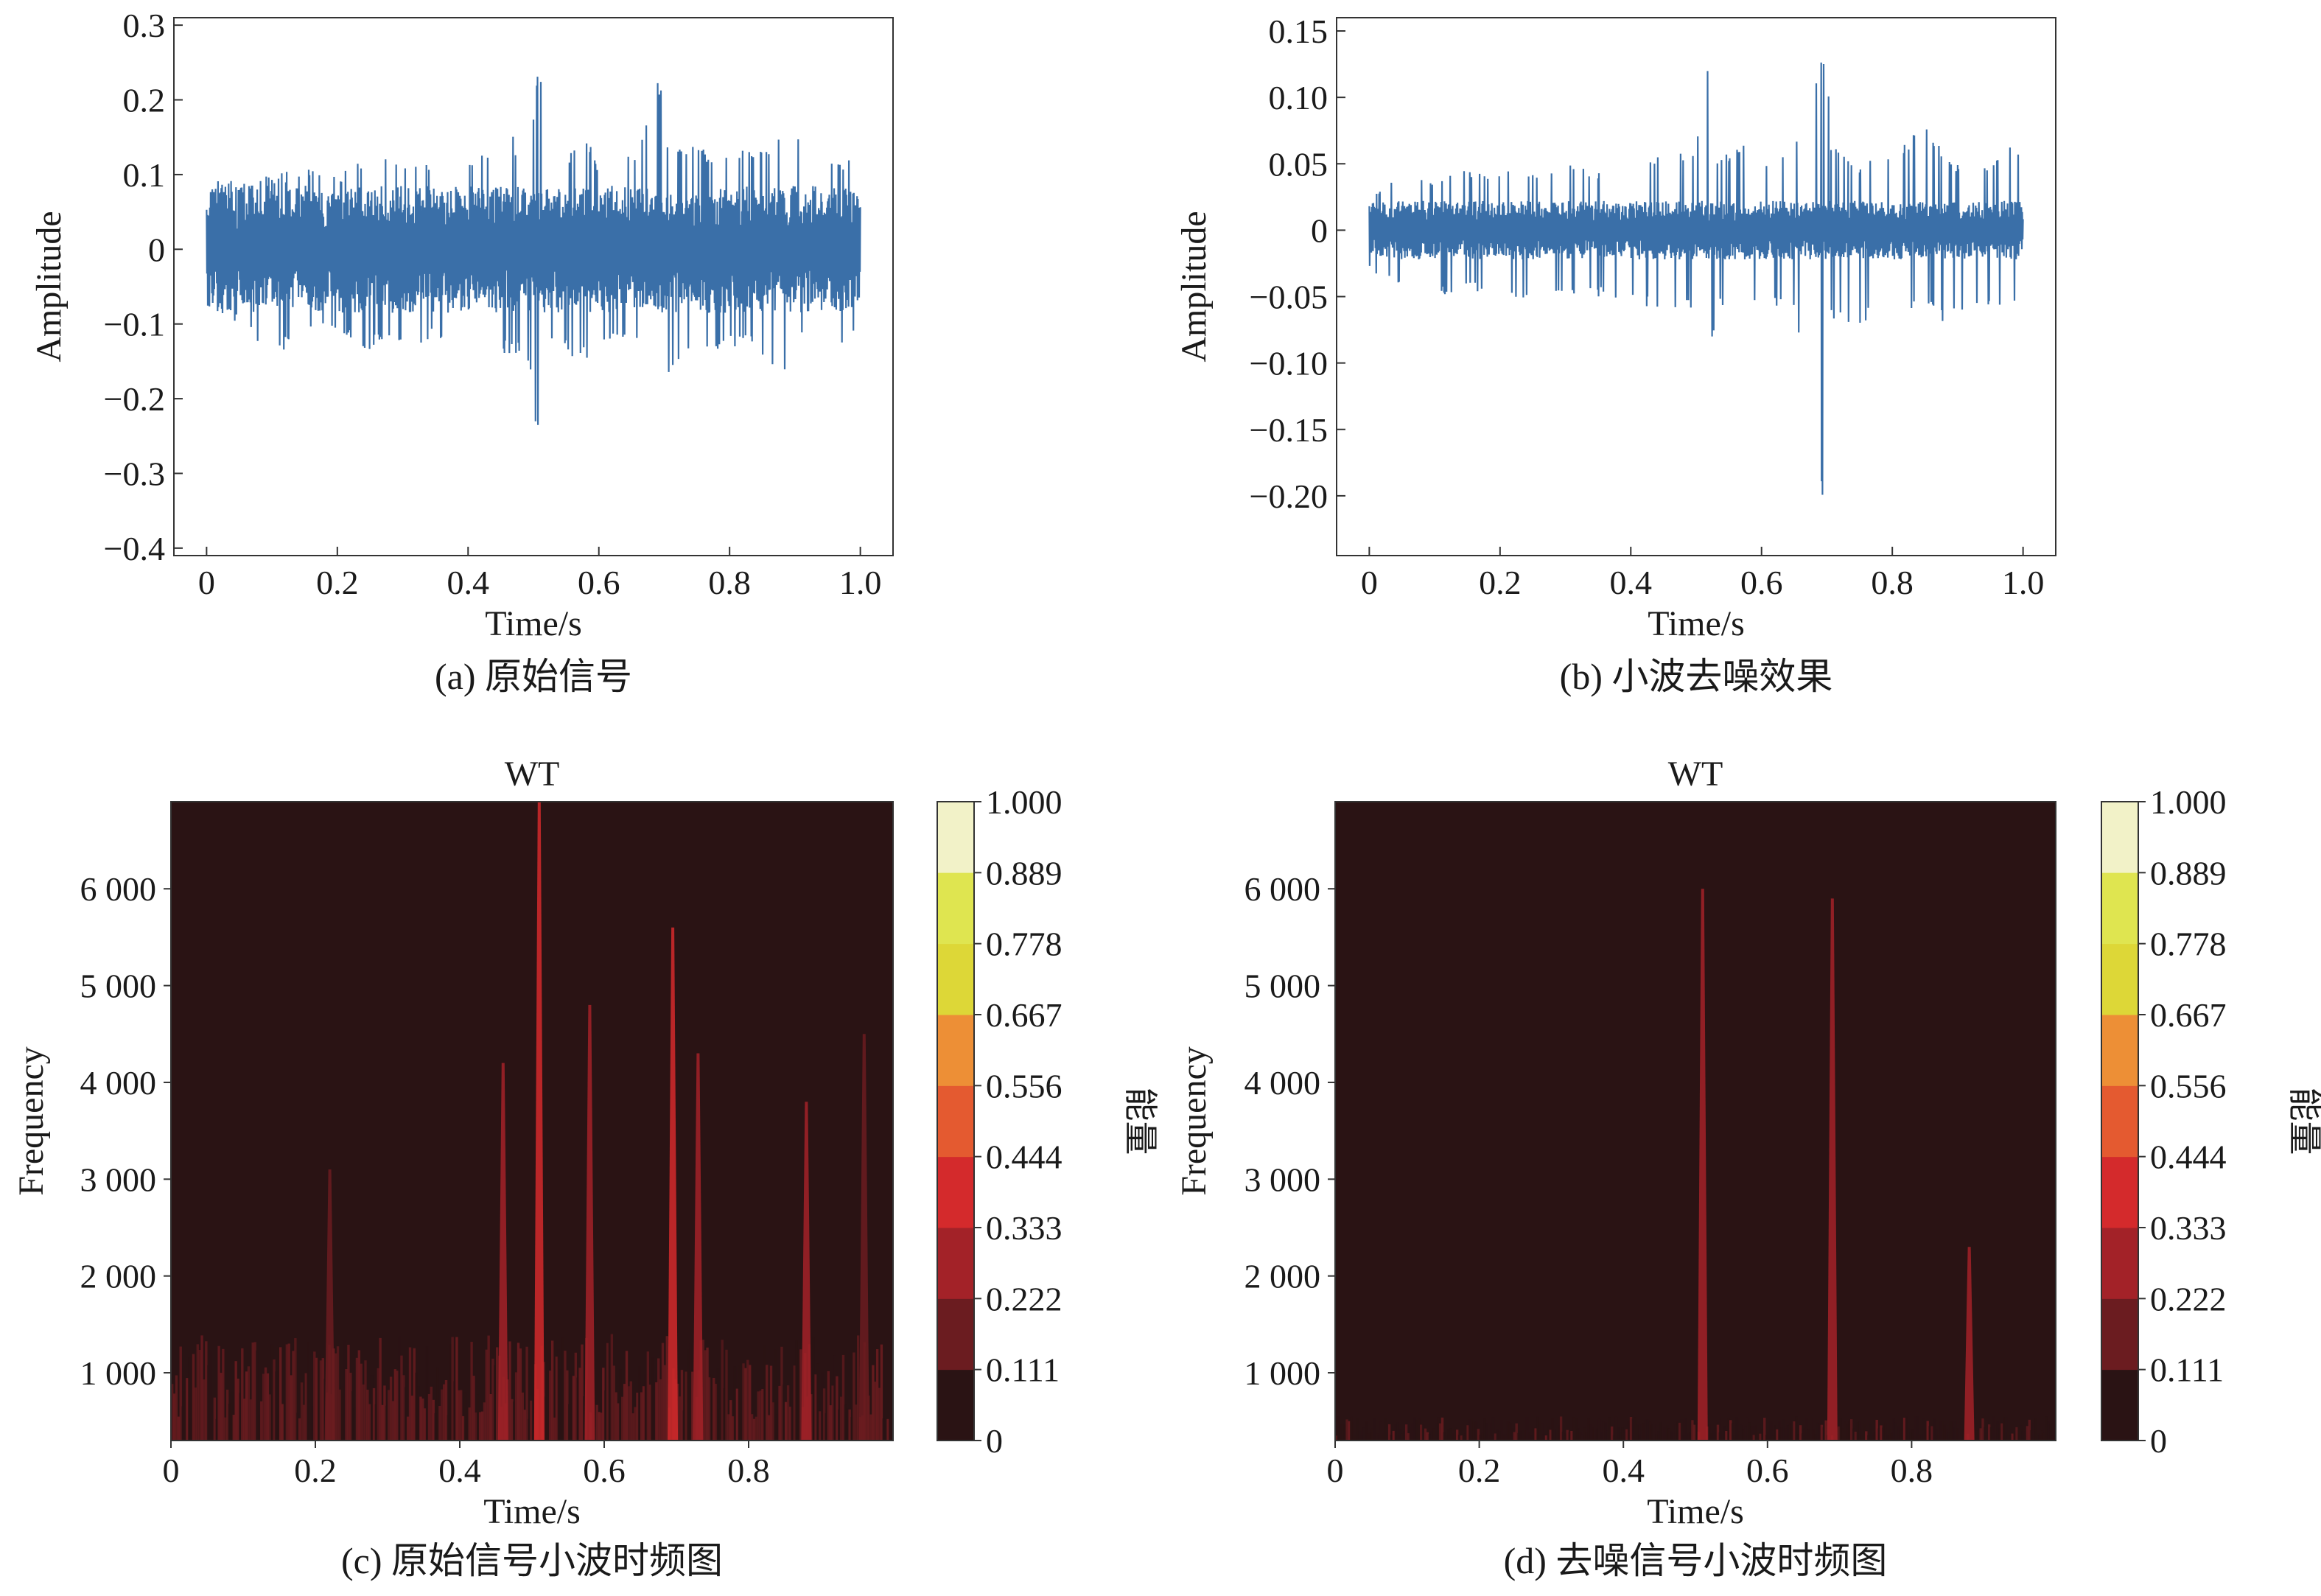  I want to click on colorbar-tick-label: 1.000, so click(2188, 802).